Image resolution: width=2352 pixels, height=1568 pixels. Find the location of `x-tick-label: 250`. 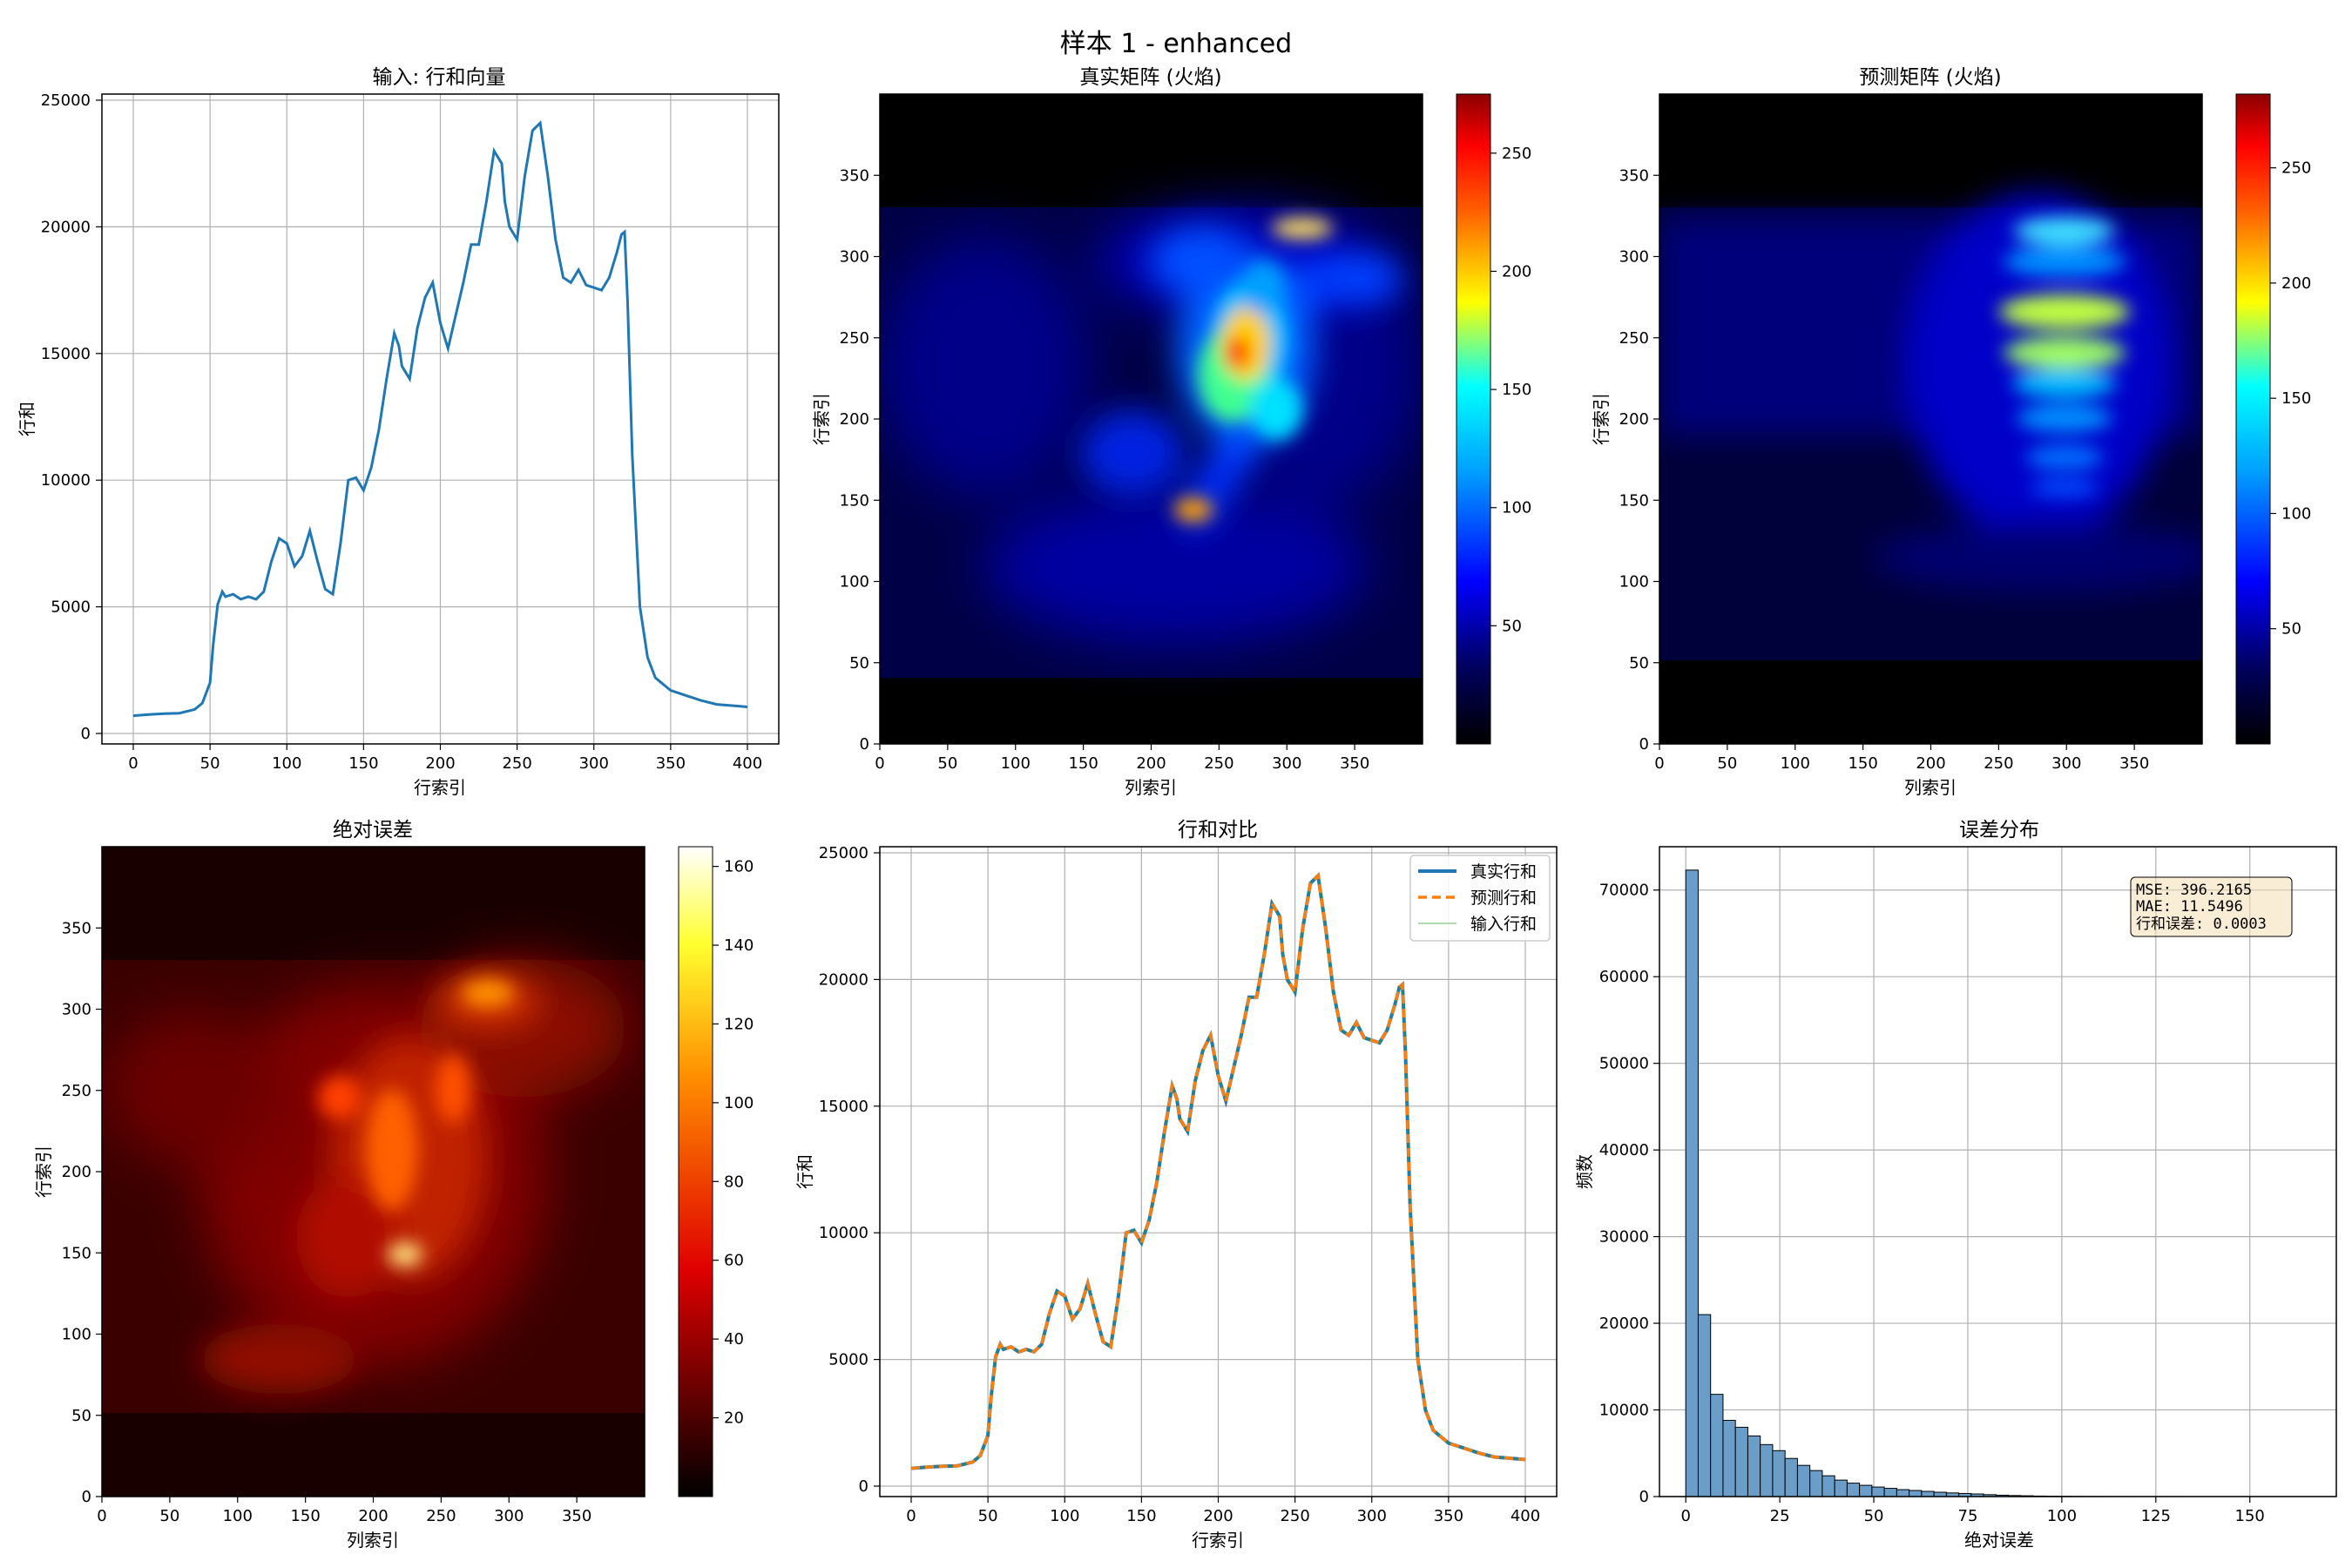

x-tick-label: 250 is located at coordinates (1999, 763).